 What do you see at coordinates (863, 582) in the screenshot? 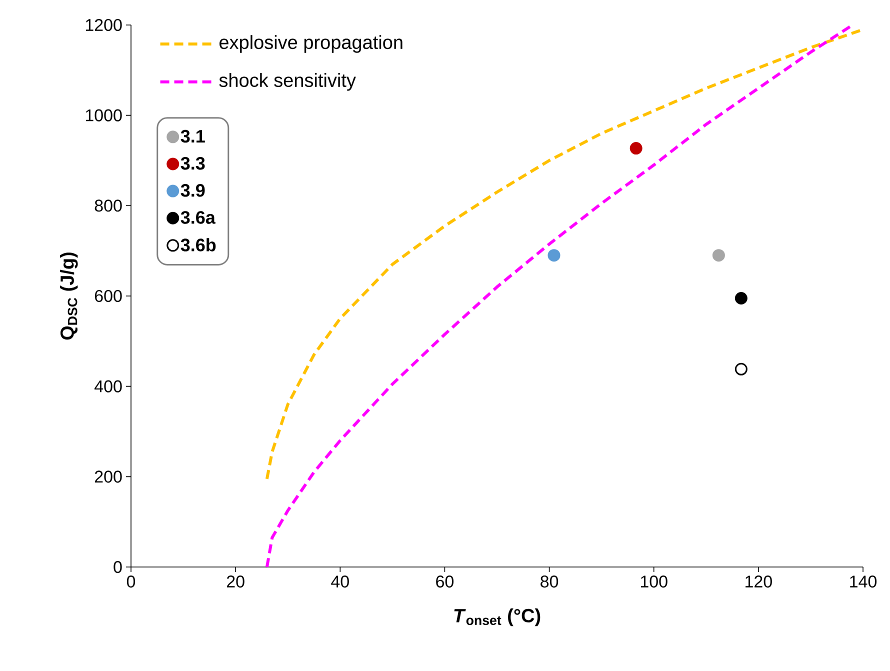
I see `x-tick-label: 140` at bounding box center [863, 582].